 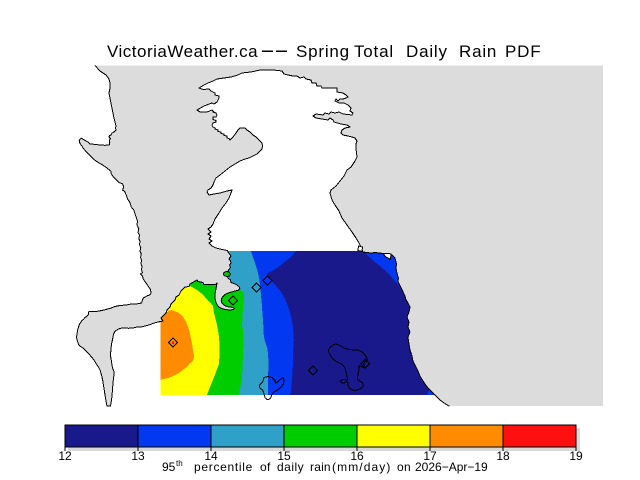 I want to click on svg-text: 2026−Apr−19, so click(x=451, y=467).